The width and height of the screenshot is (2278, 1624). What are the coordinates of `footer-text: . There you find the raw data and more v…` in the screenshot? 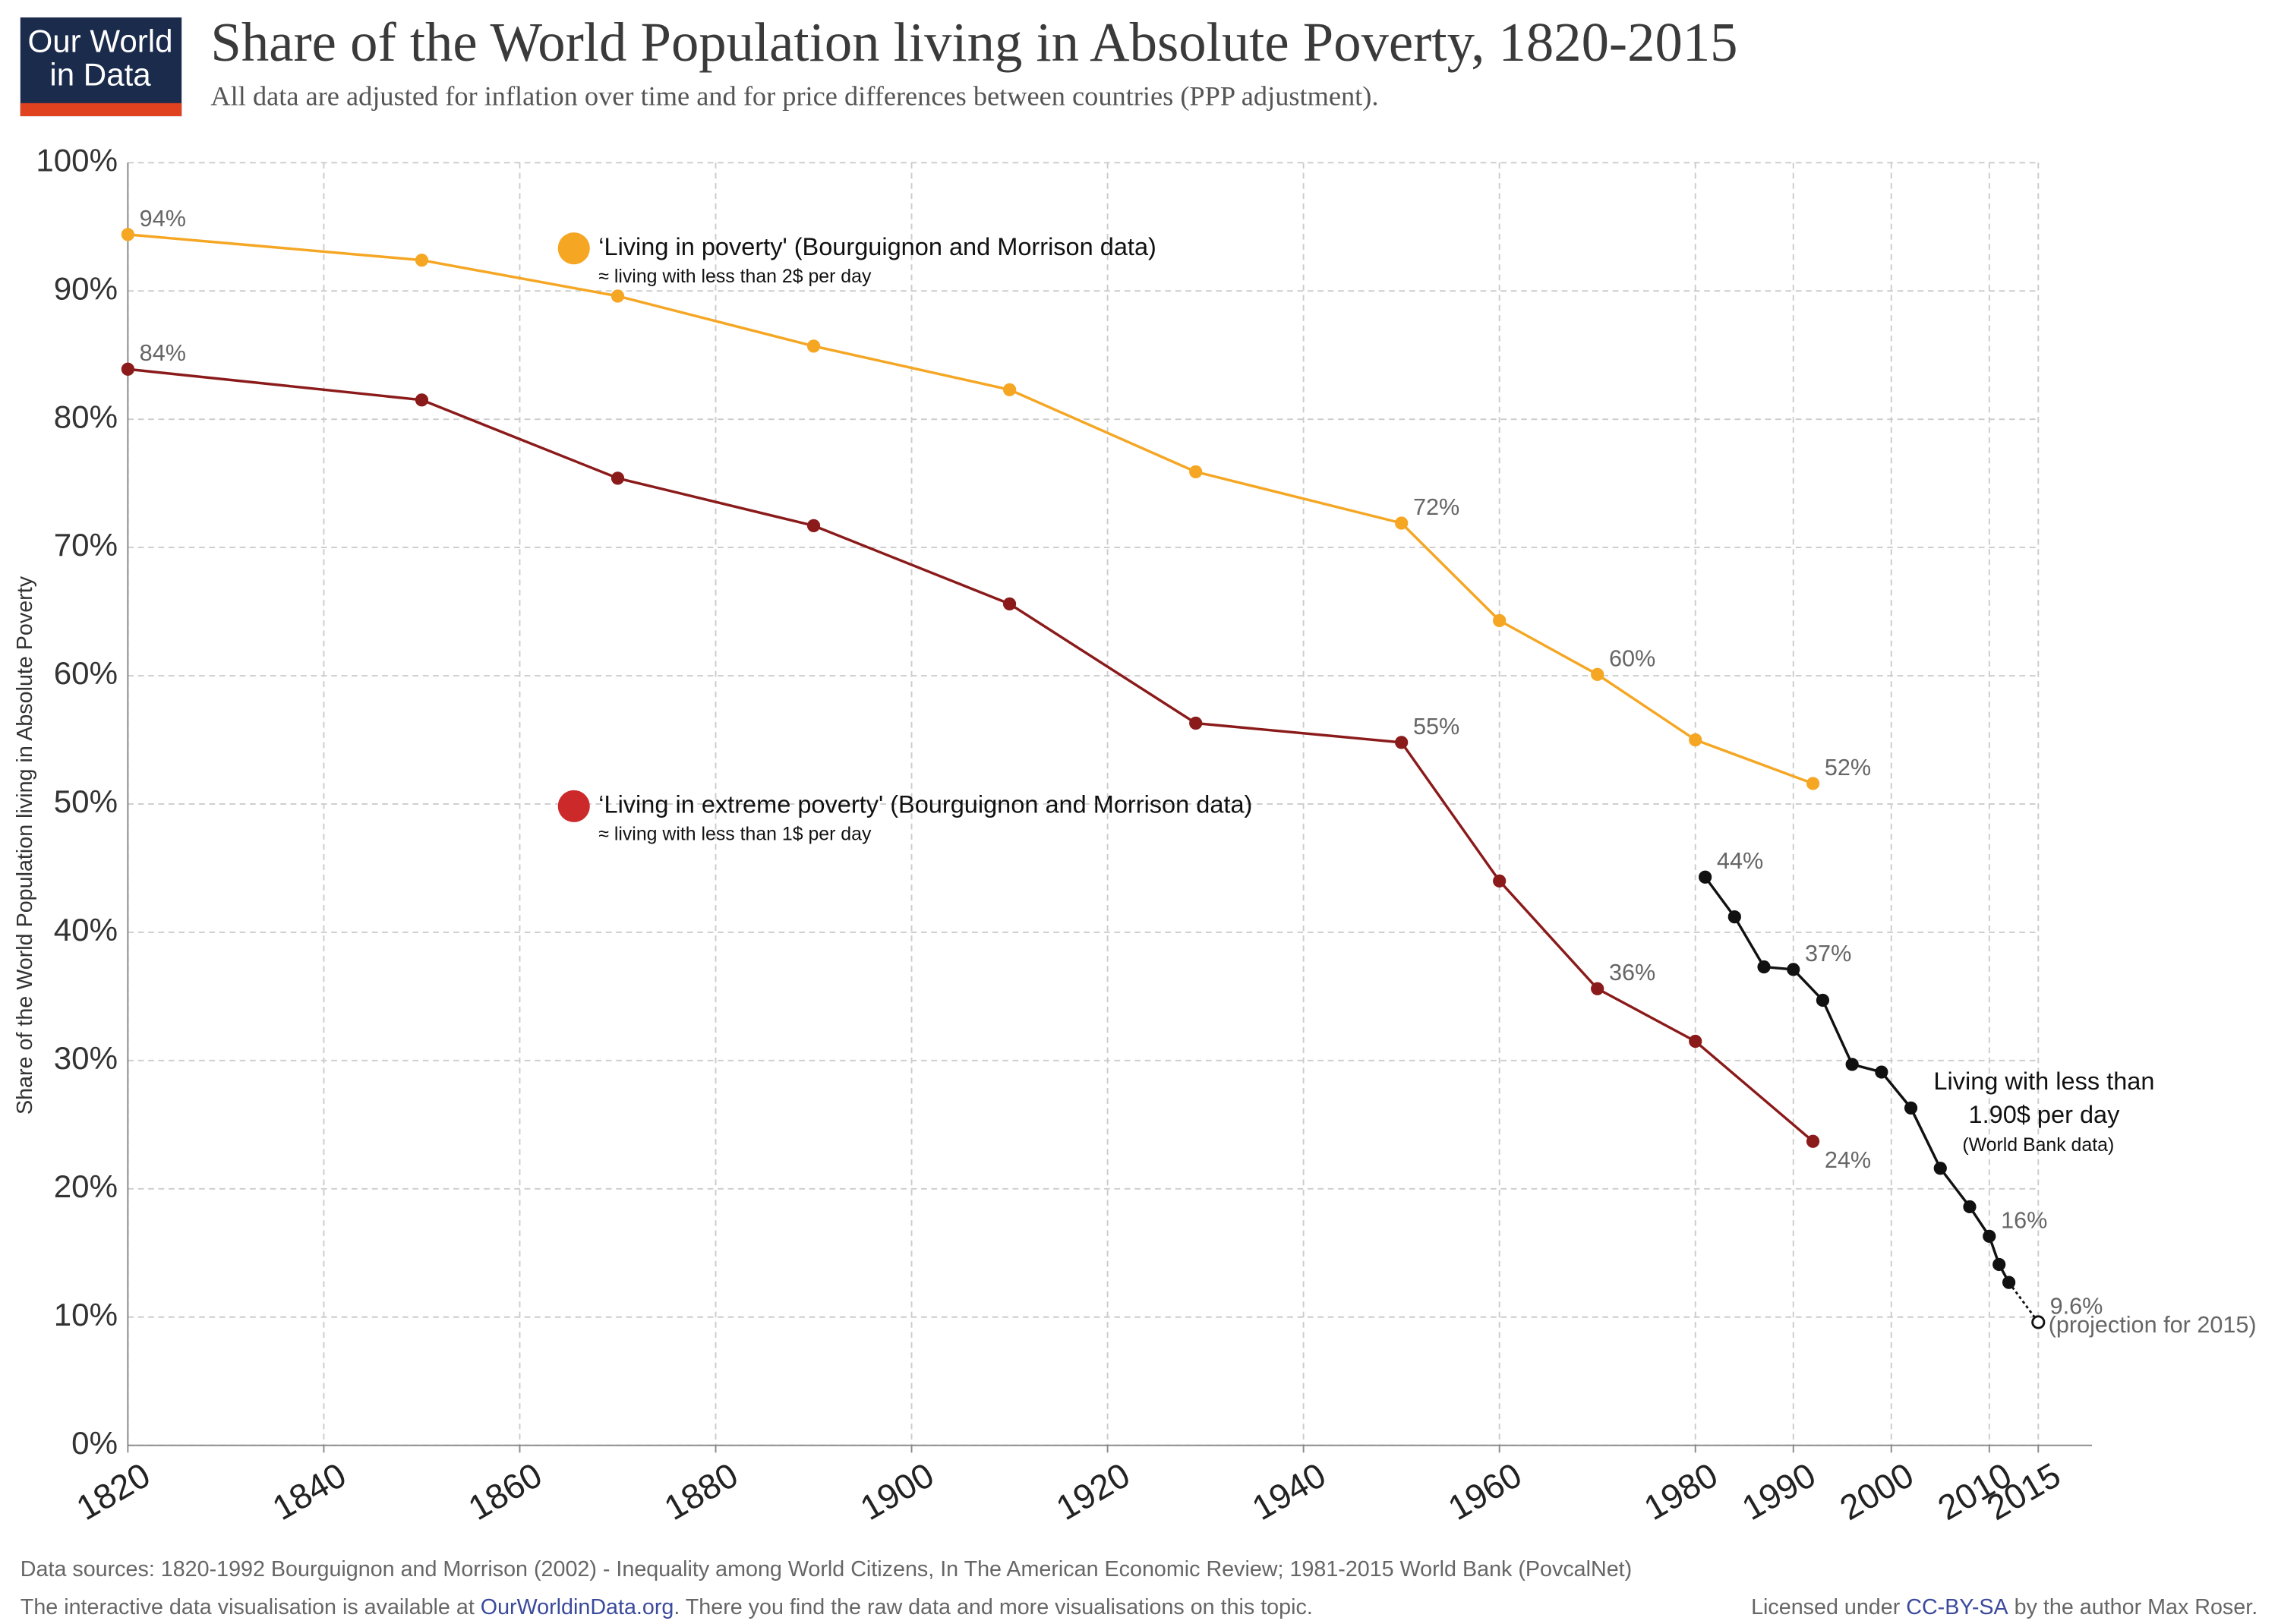 It's located at (993, 1607).